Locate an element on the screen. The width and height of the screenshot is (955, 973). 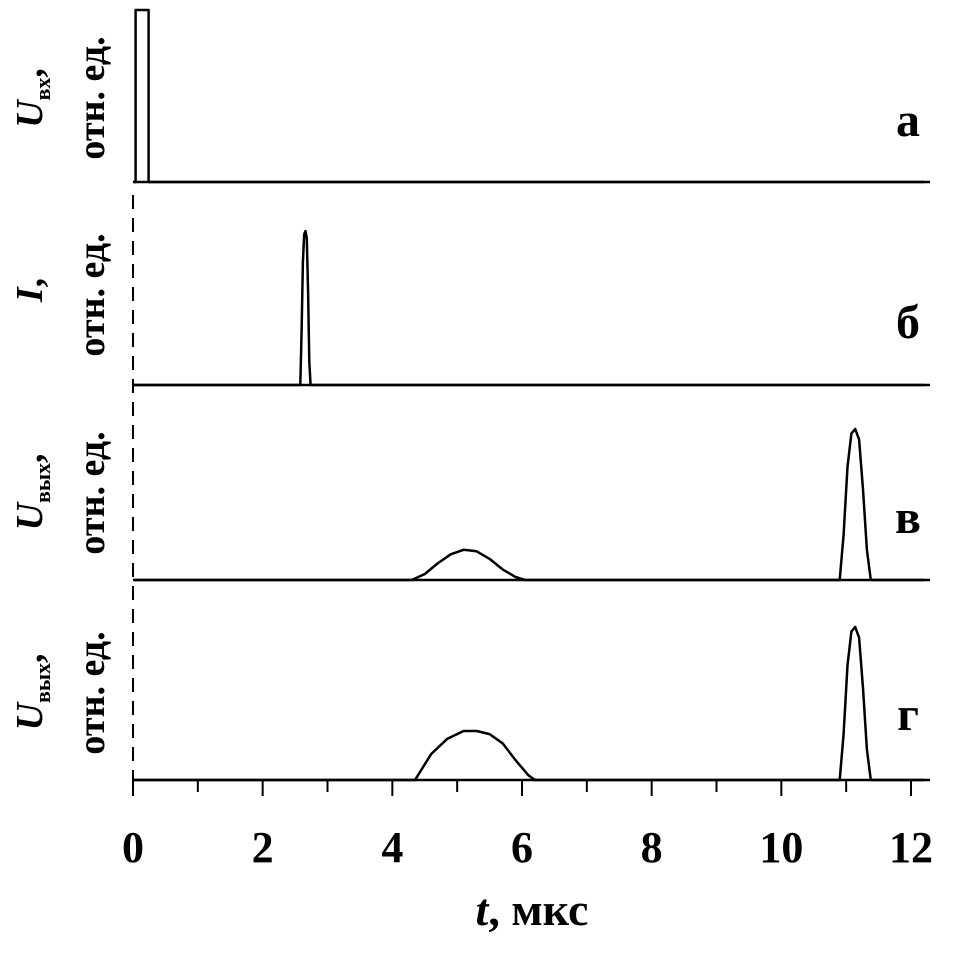
panel-v-ylabel-var: U is located at coordinates (30, 516).